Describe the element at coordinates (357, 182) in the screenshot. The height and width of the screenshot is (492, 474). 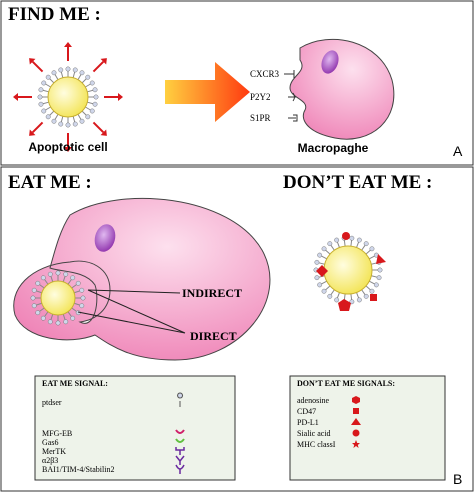
I see `panel-title: DON’T EAT ME :` at that location.